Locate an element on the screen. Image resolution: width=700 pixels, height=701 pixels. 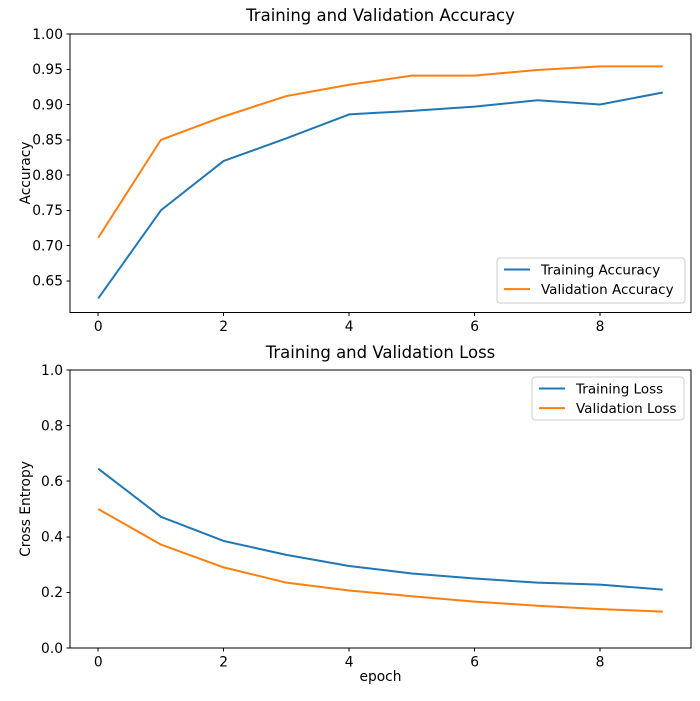
y-tick-label: 0.6 is located at coordinates (52, 482).